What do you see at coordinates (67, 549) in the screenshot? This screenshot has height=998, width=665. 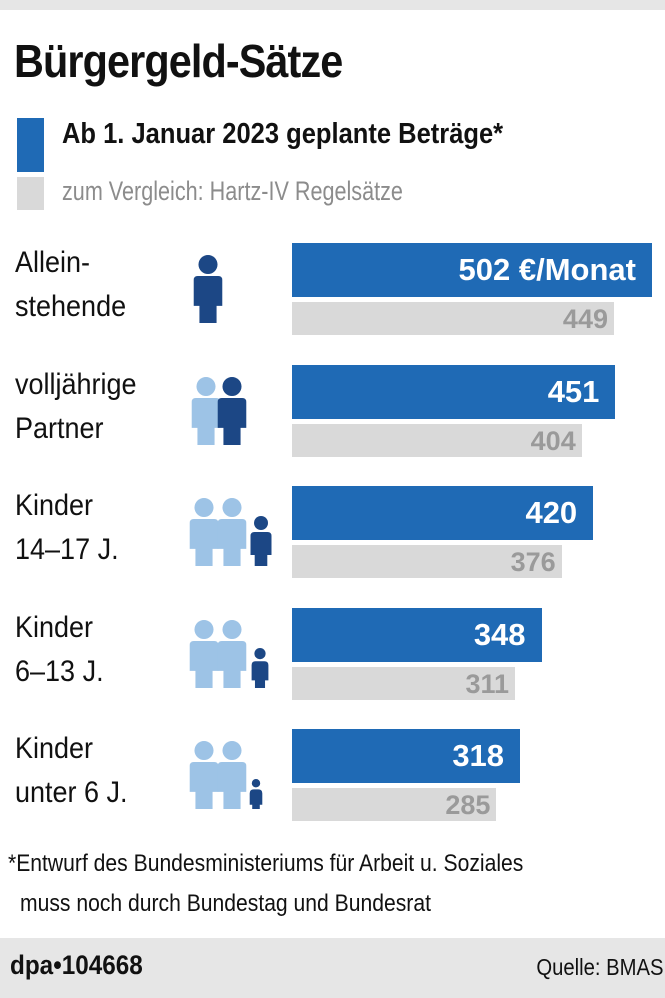 I see `category-label-line: 14–17 J.` at bounding box center [67, 549].